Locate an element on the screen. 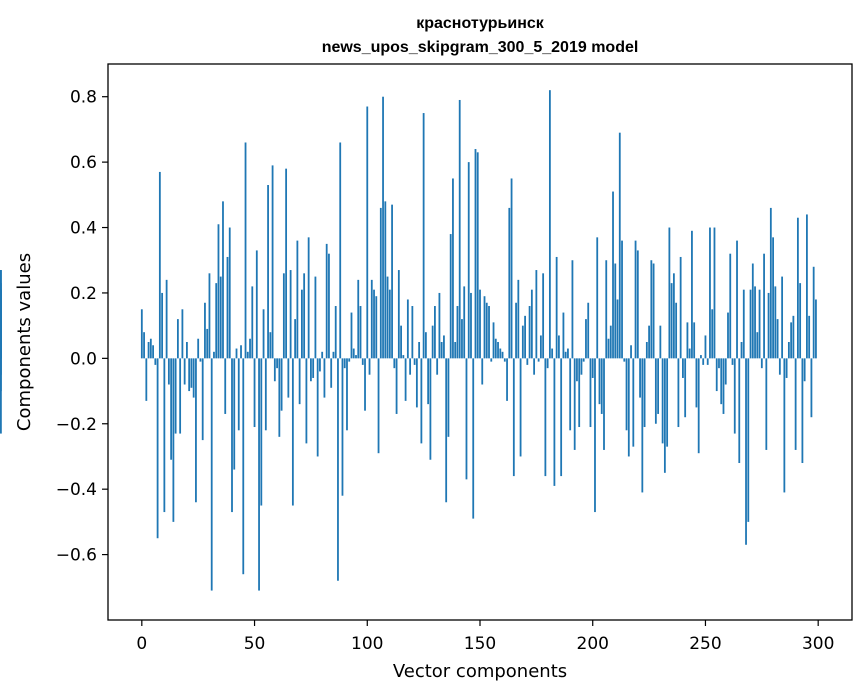 Image resolution: width=867 pixels, height=696 pixels. x-tick-label: 50 is located at coordinates (255, 644).